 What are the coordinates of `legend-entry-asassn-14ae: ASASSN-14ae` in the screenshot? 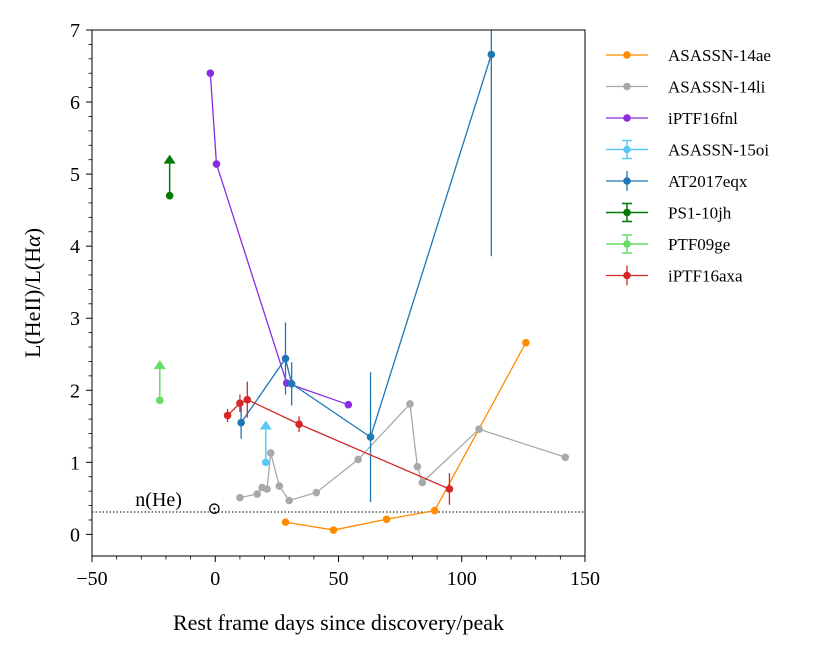 It's located at (688, 55).